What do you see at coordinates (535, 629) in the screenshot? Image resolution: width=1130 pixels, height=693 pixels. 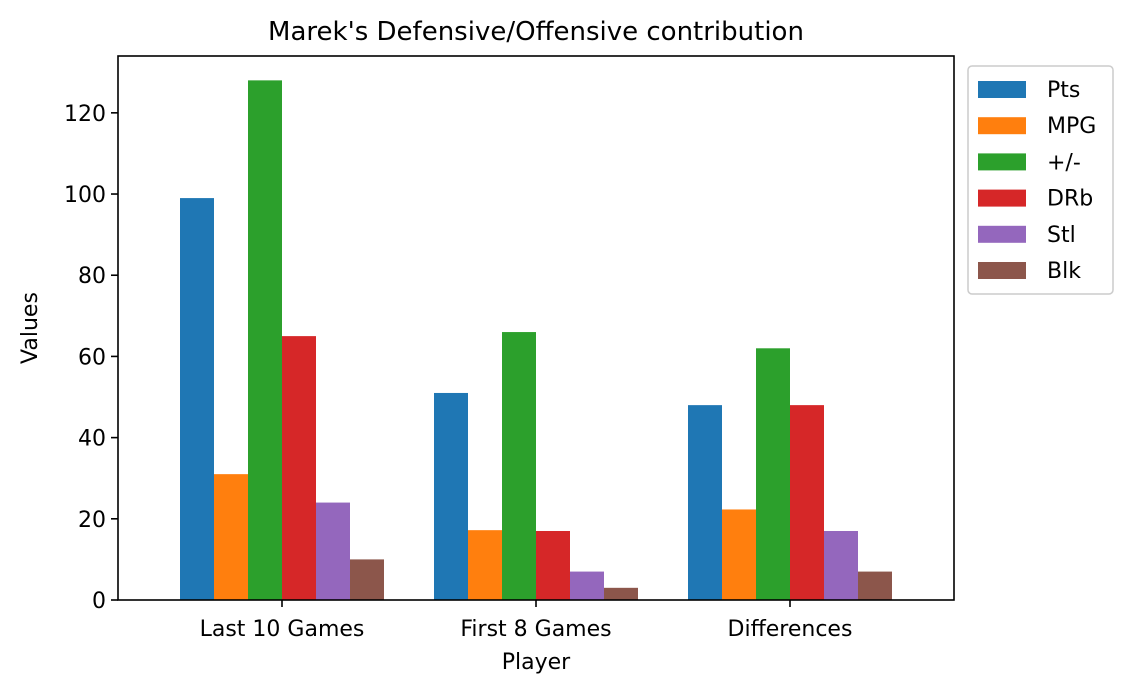 I see `x-category-label: First 8 Games` at bounding box center [535, 629].